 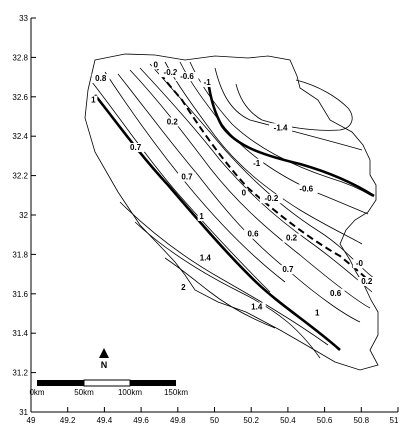 I want to click on contour-label-text: -1.4, so click(x=281, y=127).